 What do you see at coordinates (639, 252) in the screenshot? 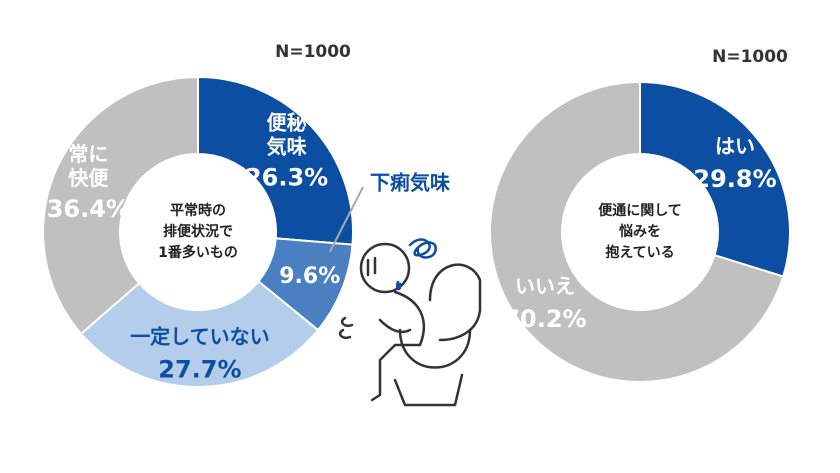
I see `center-text: 抱えている` at bounding box center [639, 252].